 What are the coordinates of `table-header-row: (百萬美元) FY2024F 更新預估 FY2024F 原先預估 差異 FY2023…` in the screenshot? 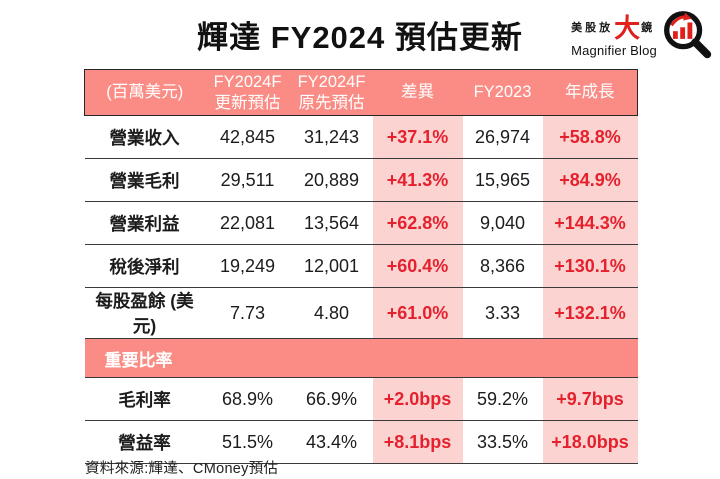 It's located at (361, 92).